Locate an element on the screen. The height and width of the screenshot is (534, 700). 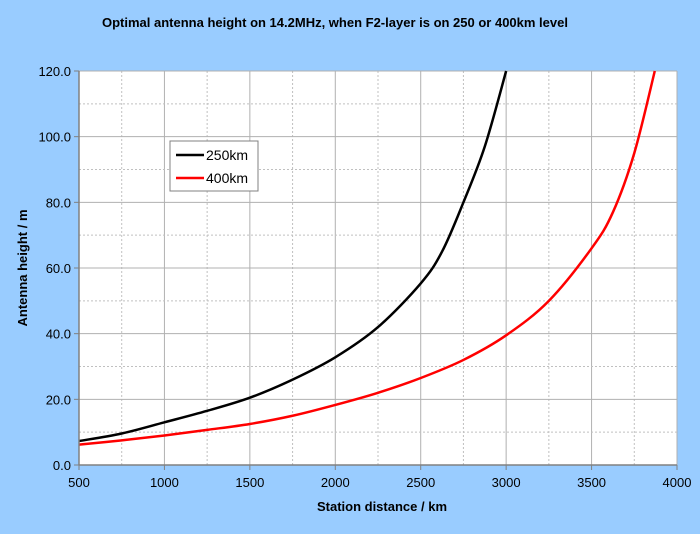
x-tick-label: 1500 is located at coordinates (249, 482).